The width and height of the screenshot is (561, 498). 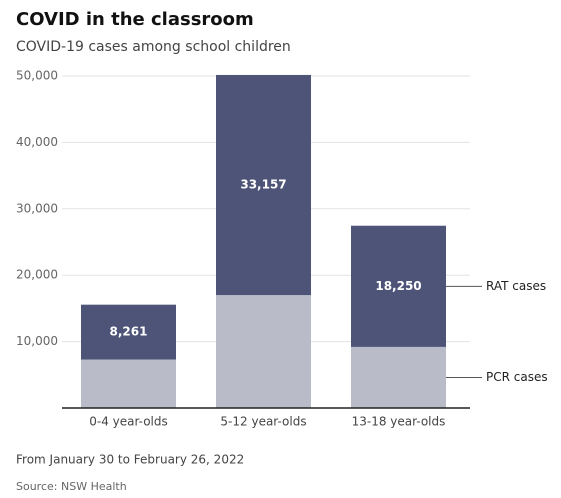 I want to click on x-tick-label: 13-18 year-olds, so click(x=399, y=422).